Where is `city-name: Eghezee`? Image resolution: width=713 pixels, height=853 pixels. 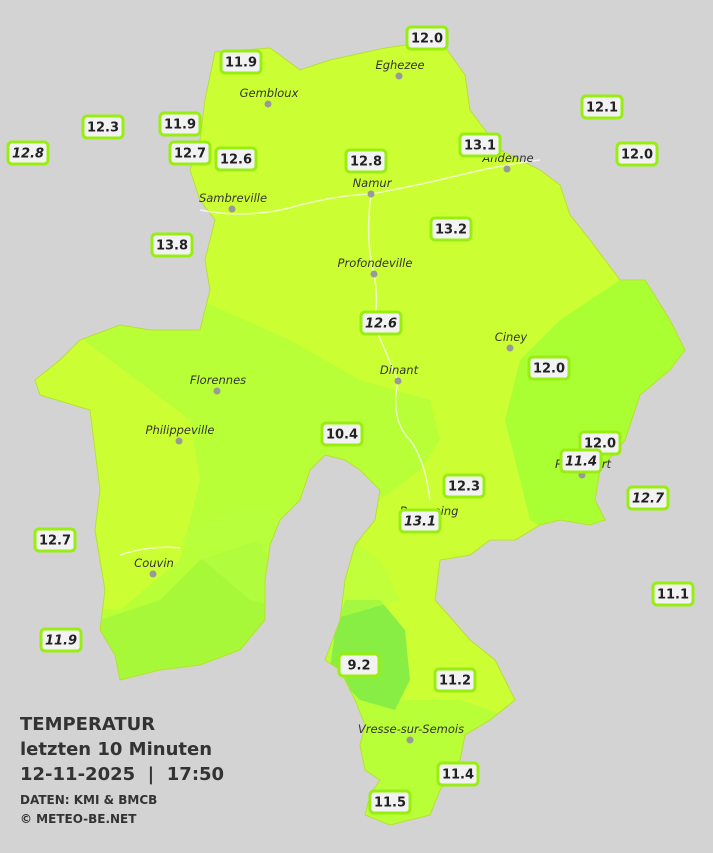 city-name: Eghezee is located at coordinates (399, 65).